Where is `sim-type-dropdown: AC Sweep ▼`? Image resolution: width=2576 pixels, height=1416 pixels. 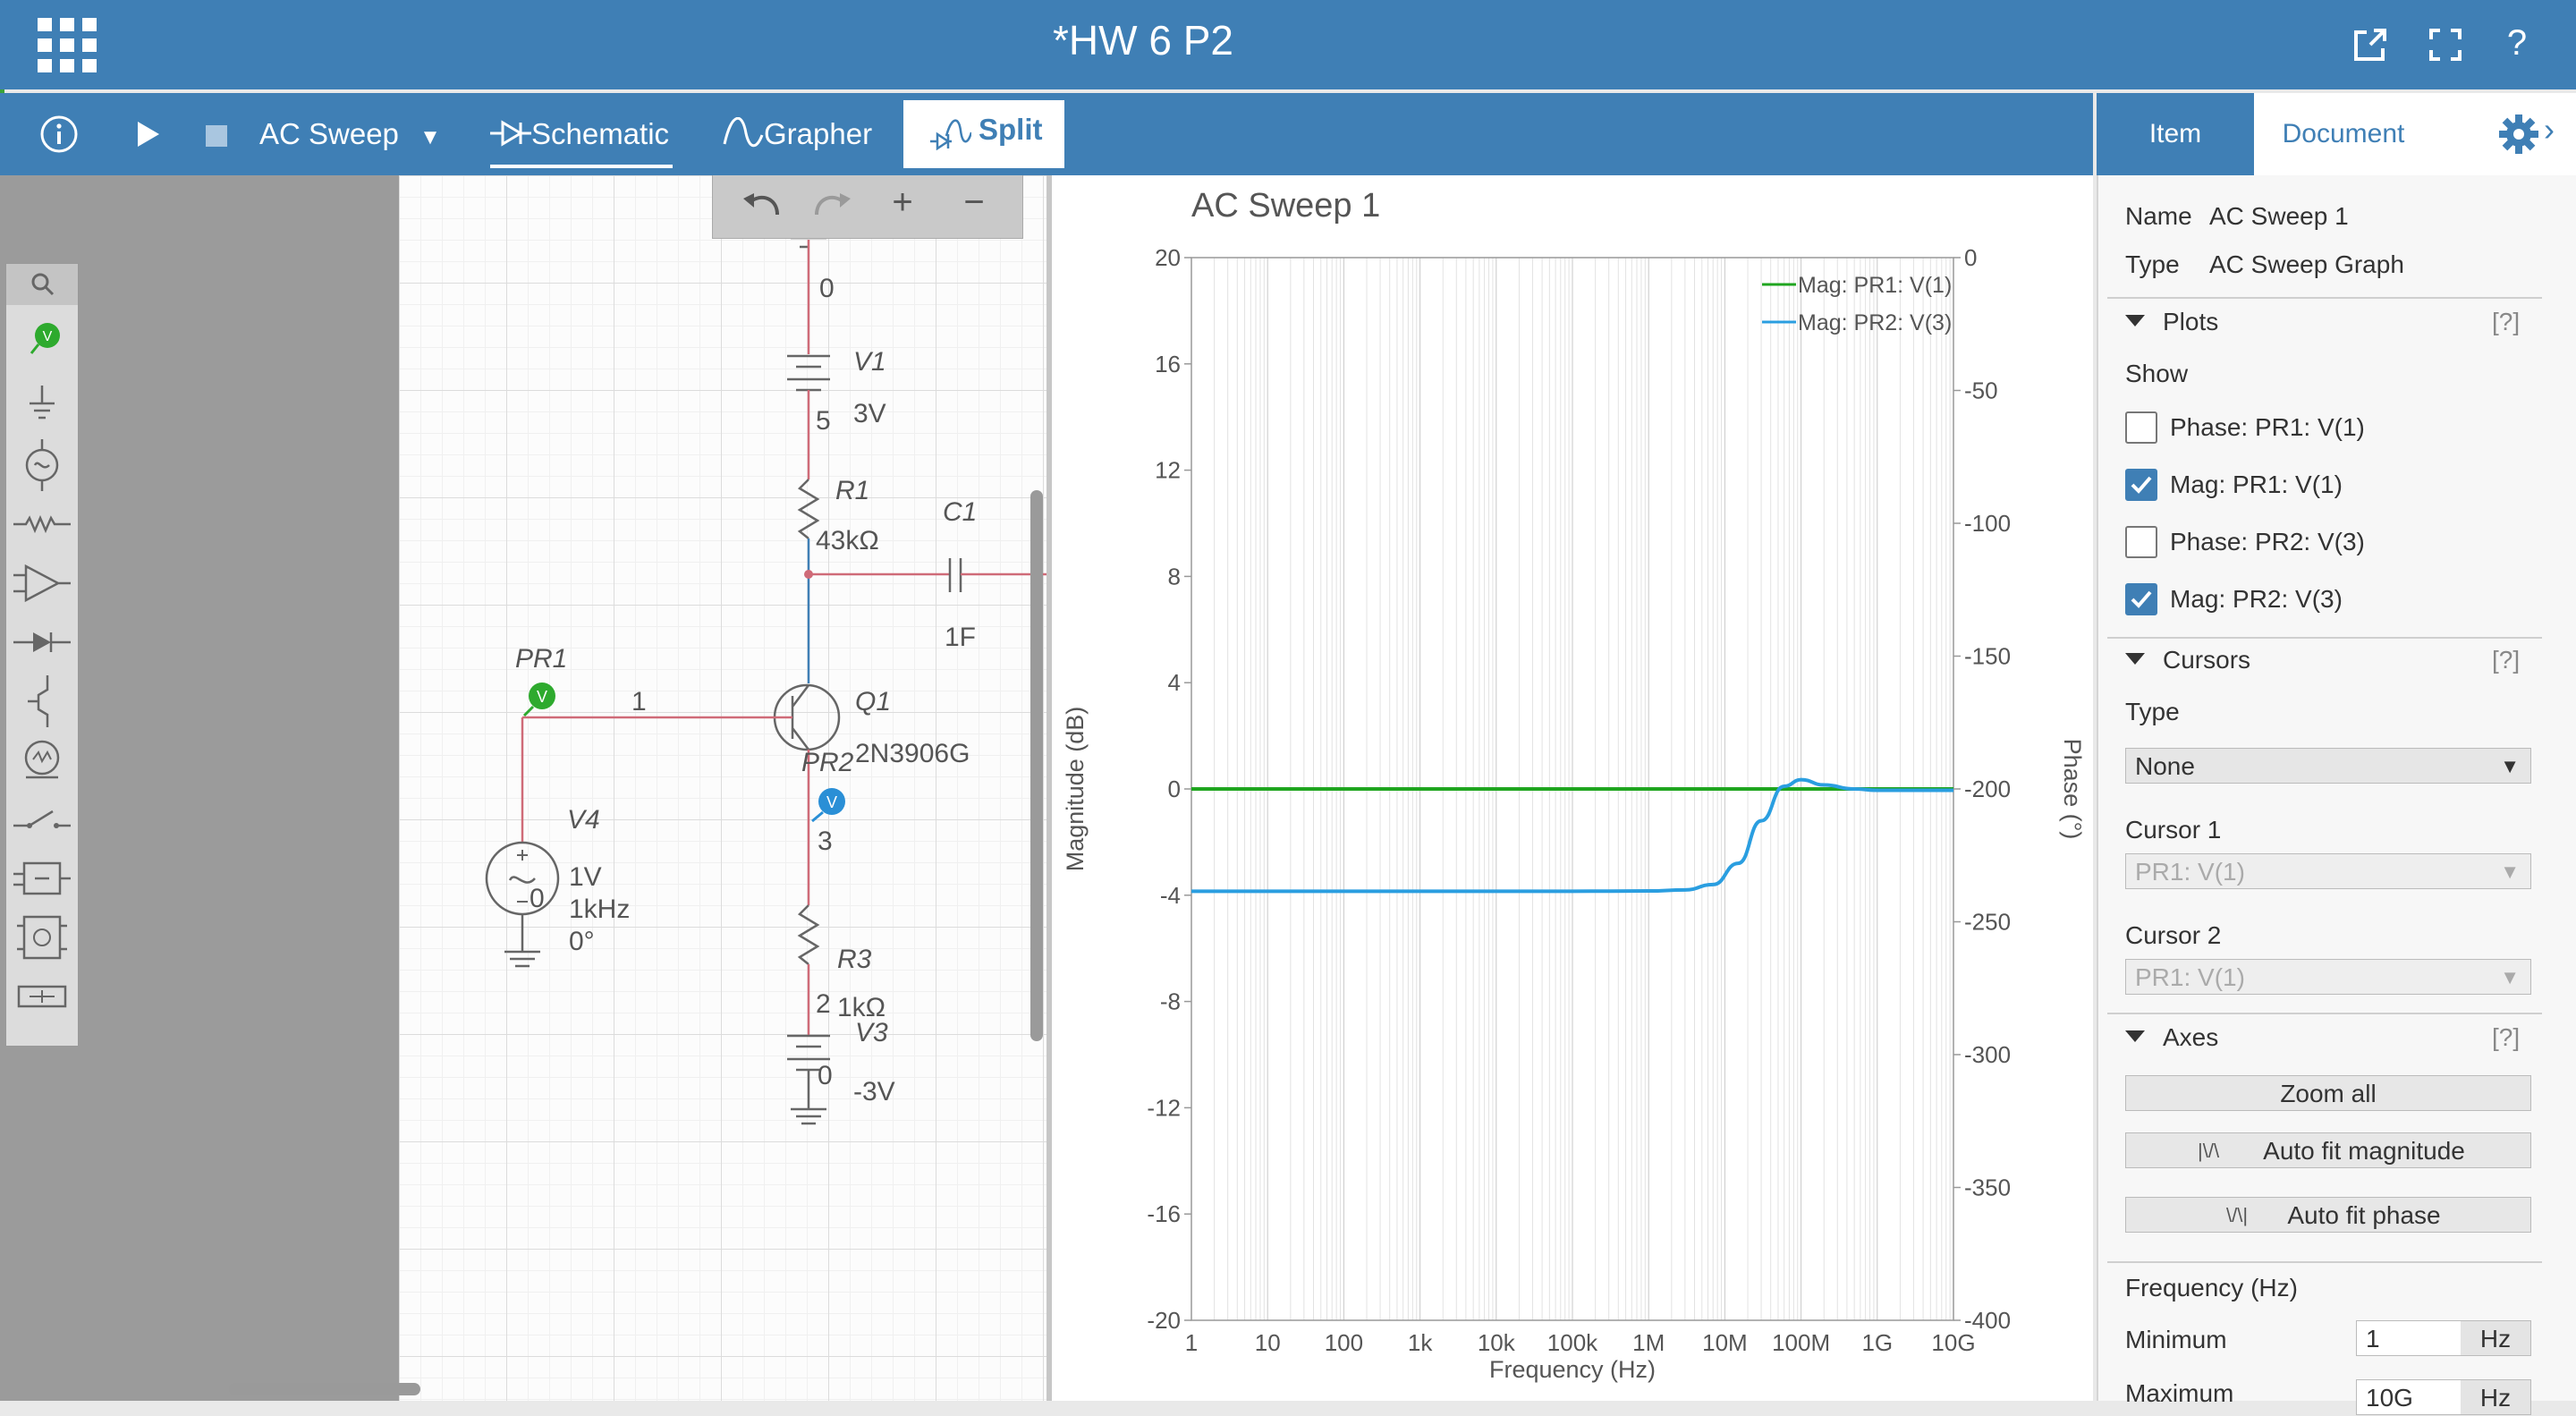 sim-type-dropdown: AC Sweep ▼ is located at coordinates (350, 134).